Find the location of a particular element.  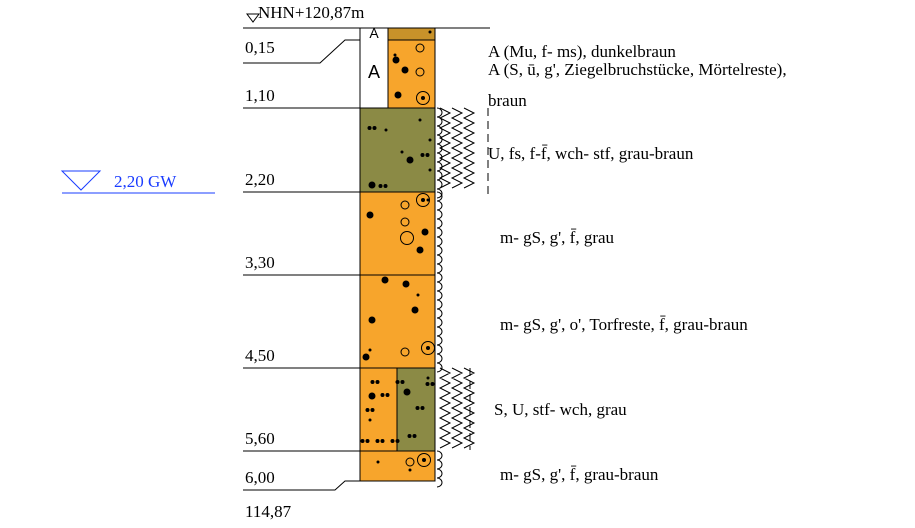

depth-label: 6,00 is located at coordinates (260, 477).